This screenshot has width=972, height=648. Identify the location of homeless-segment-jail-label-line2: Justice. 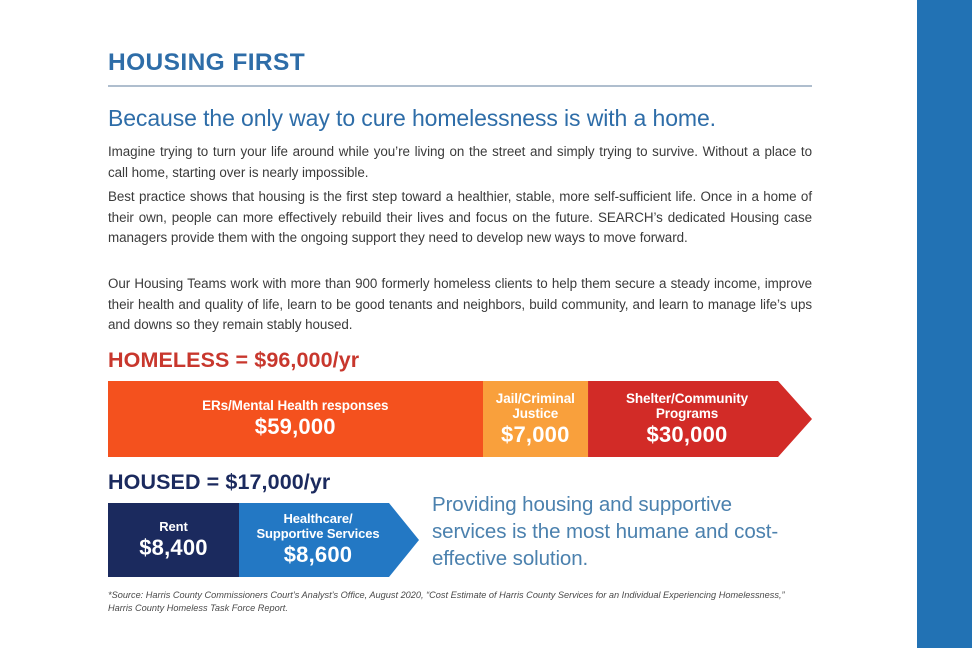
(535, 413).